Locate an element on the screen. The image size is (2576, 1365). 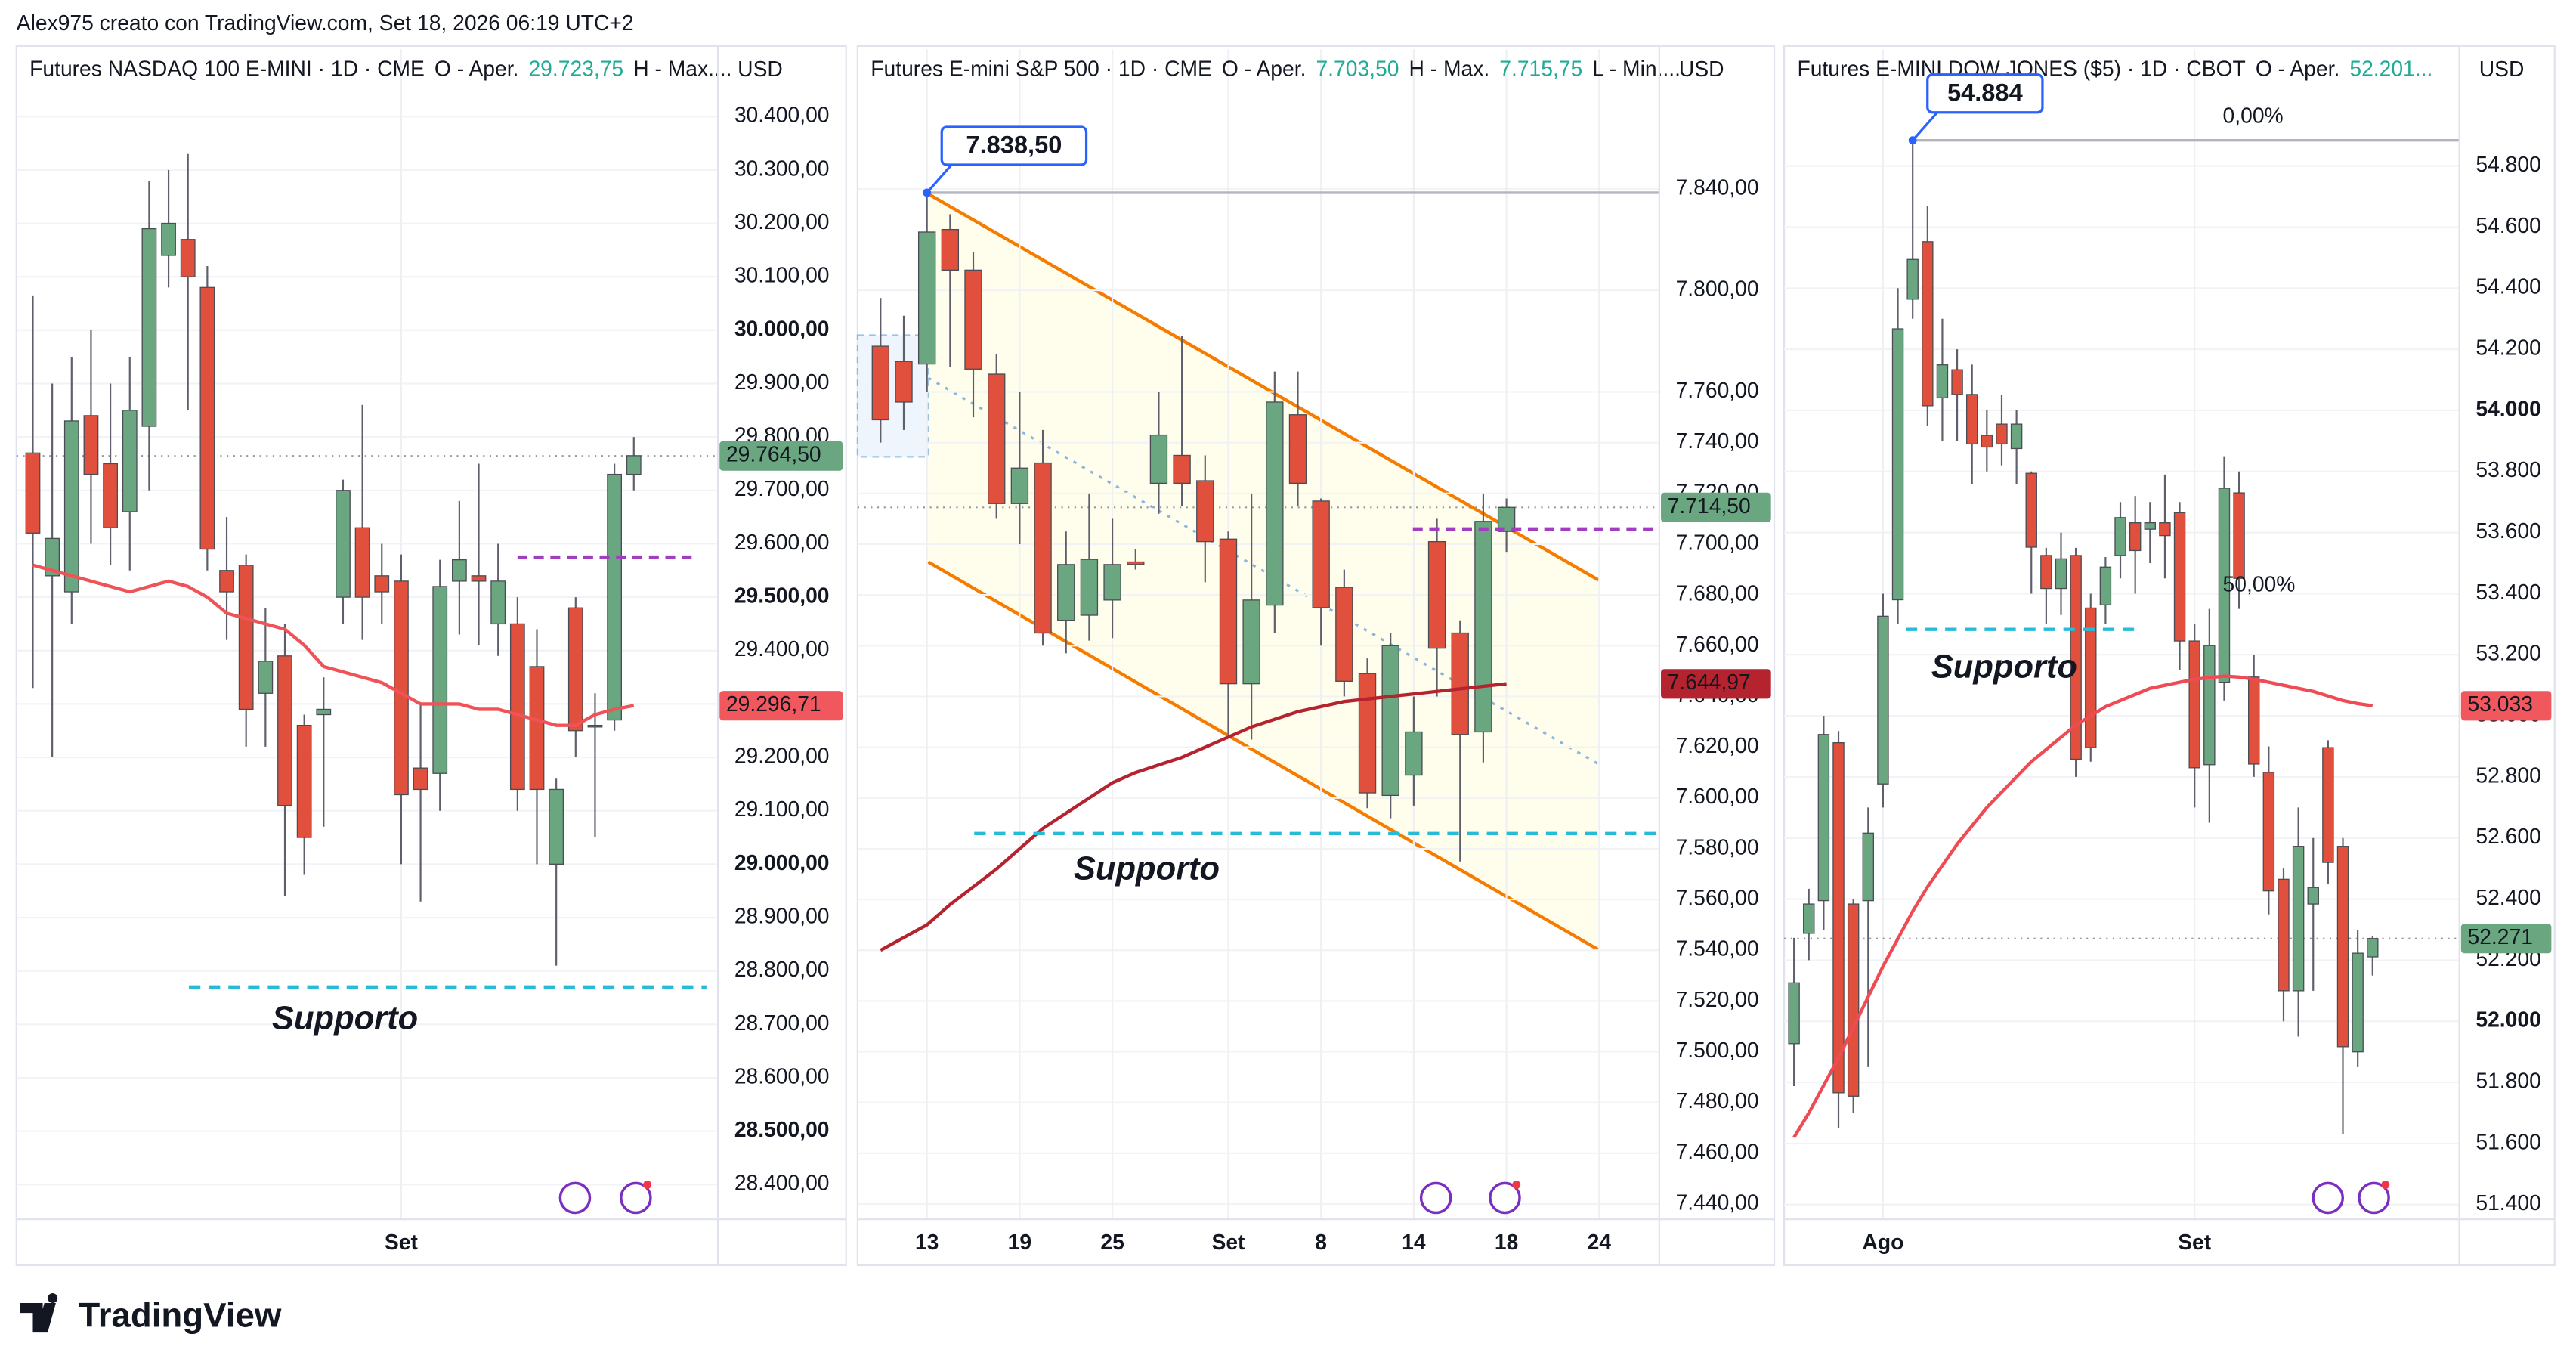
header-part: 7.715,75 is located at coordinates (1540, 69).